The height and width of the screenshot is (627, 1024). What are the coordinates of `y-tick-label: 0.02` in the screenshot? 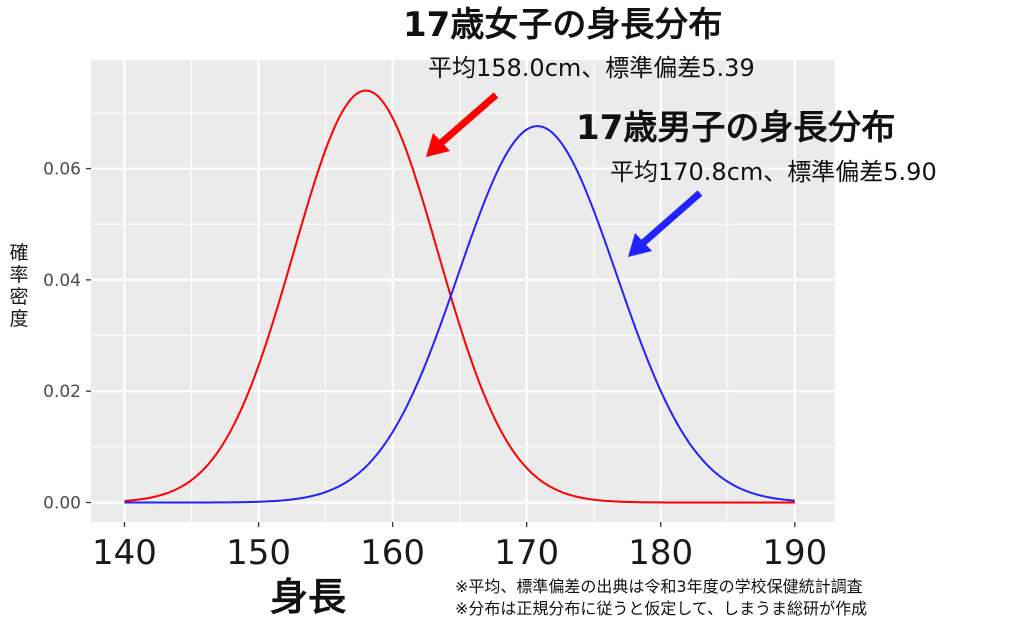 It's located at (62, 392).